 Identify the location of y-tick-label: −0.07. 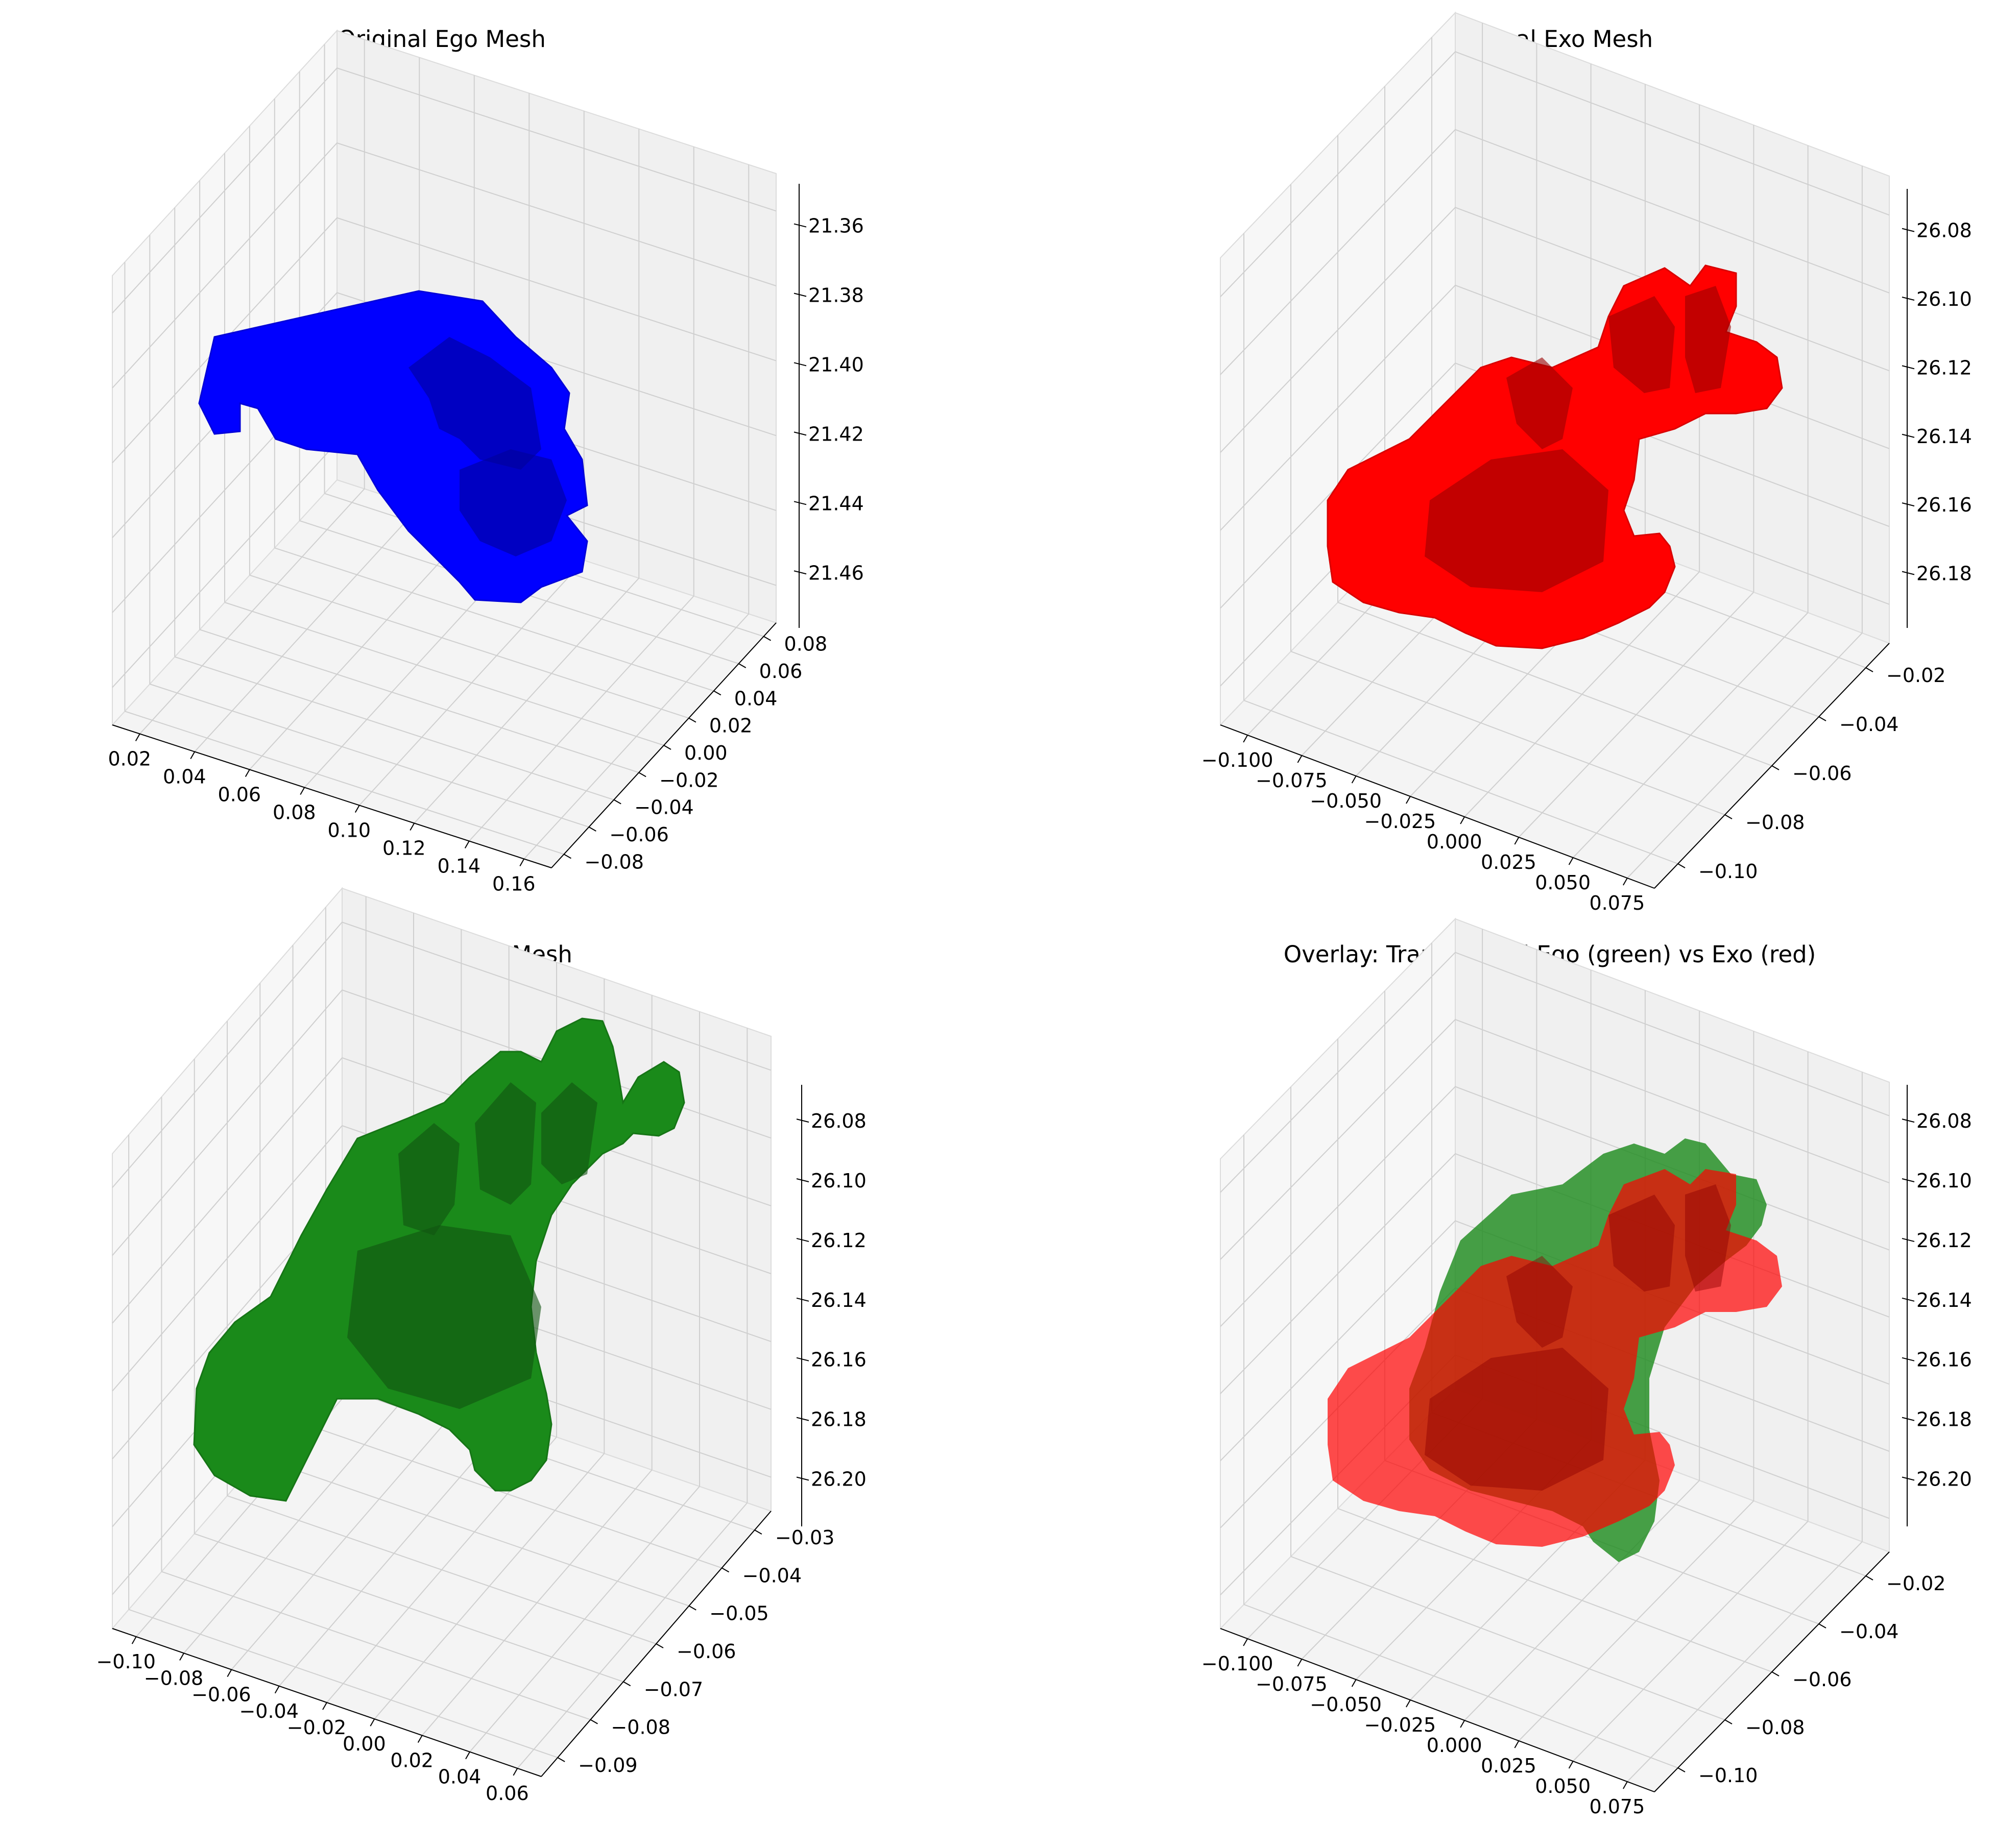
(673, 1689).